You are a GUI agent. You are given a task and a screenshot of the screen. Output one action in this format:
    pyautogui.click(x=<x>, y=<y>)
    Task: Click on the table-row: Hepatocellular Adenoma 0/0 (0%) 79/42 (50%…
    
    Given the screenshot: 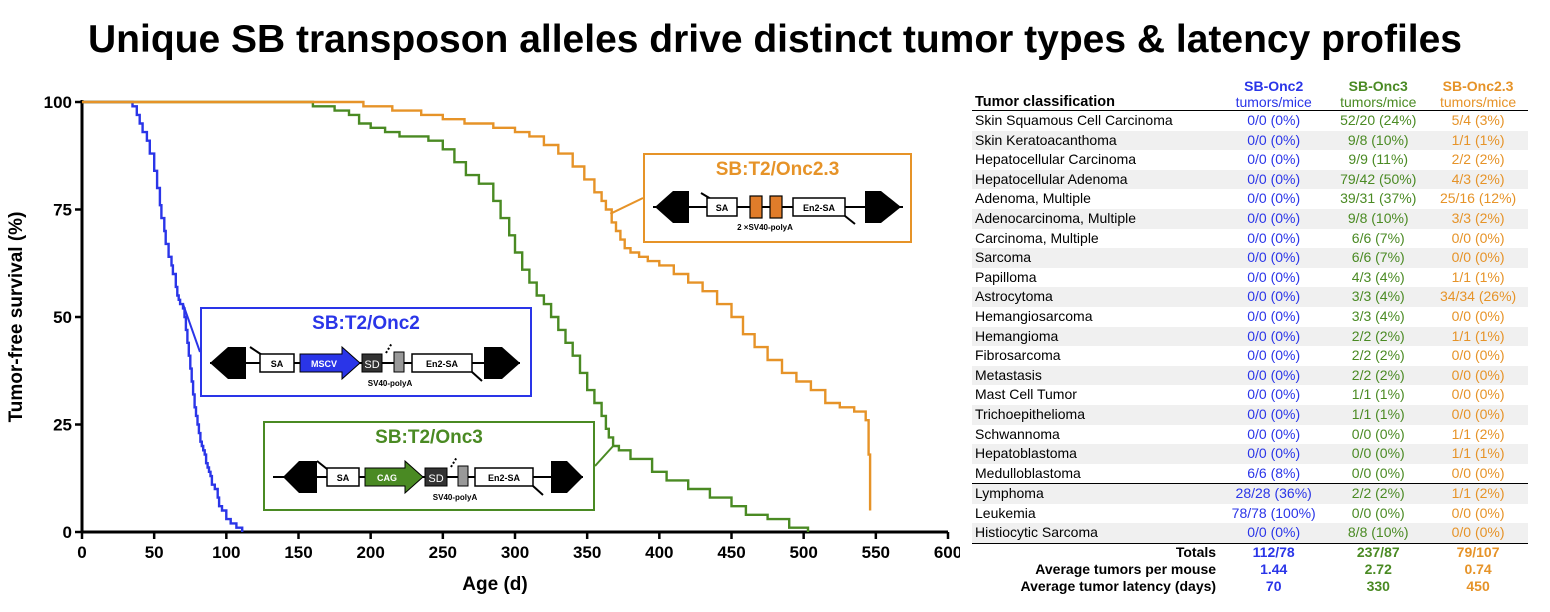 What is the action you would take?
    pyautogui.click(x=1250, y=179)
    